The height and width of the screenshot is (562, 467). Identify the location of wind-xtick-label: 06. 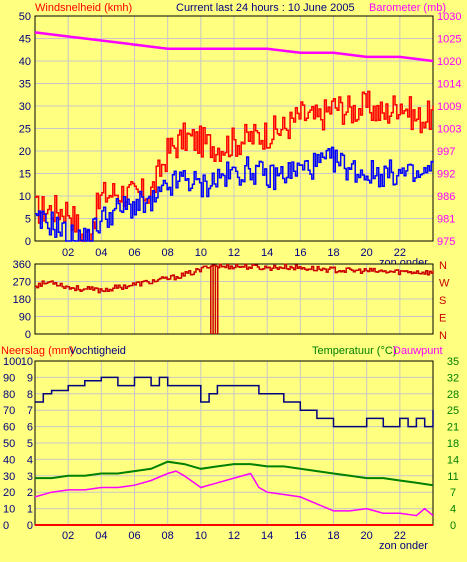
(134, 253).